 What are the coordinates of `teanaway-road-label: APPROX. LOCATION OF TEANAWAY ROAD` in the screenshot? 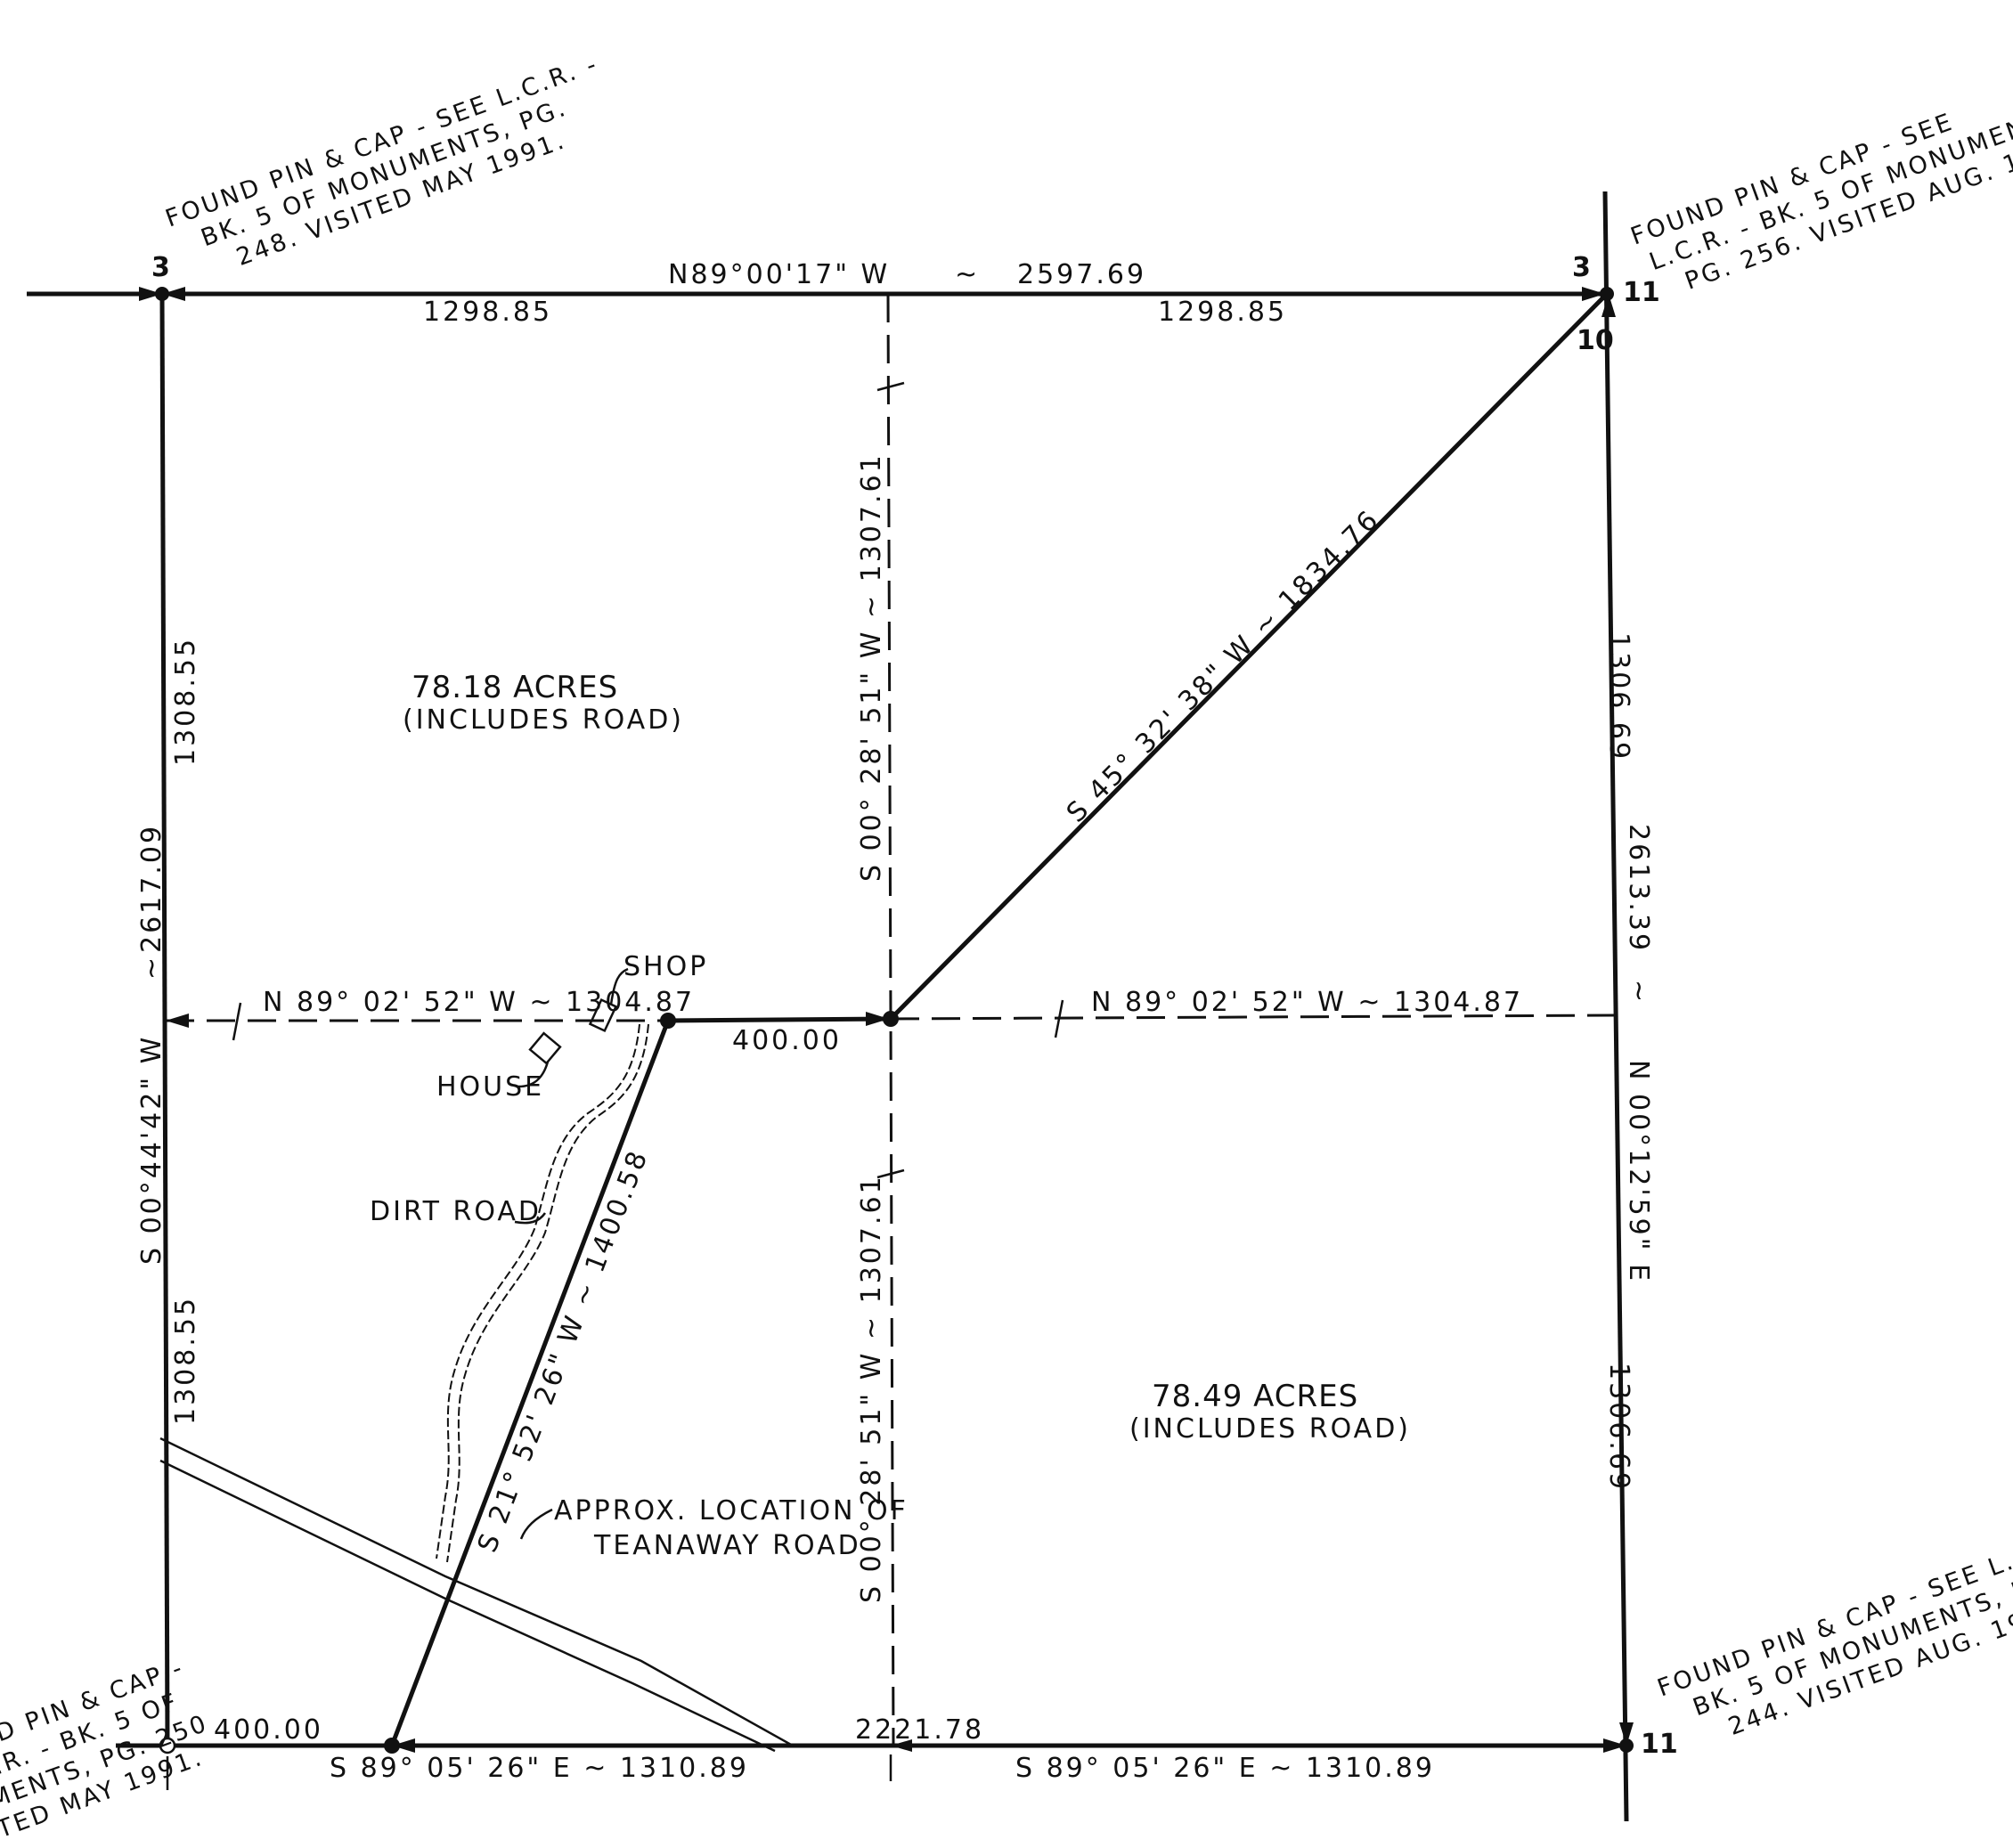 It's located at (736, 1528).